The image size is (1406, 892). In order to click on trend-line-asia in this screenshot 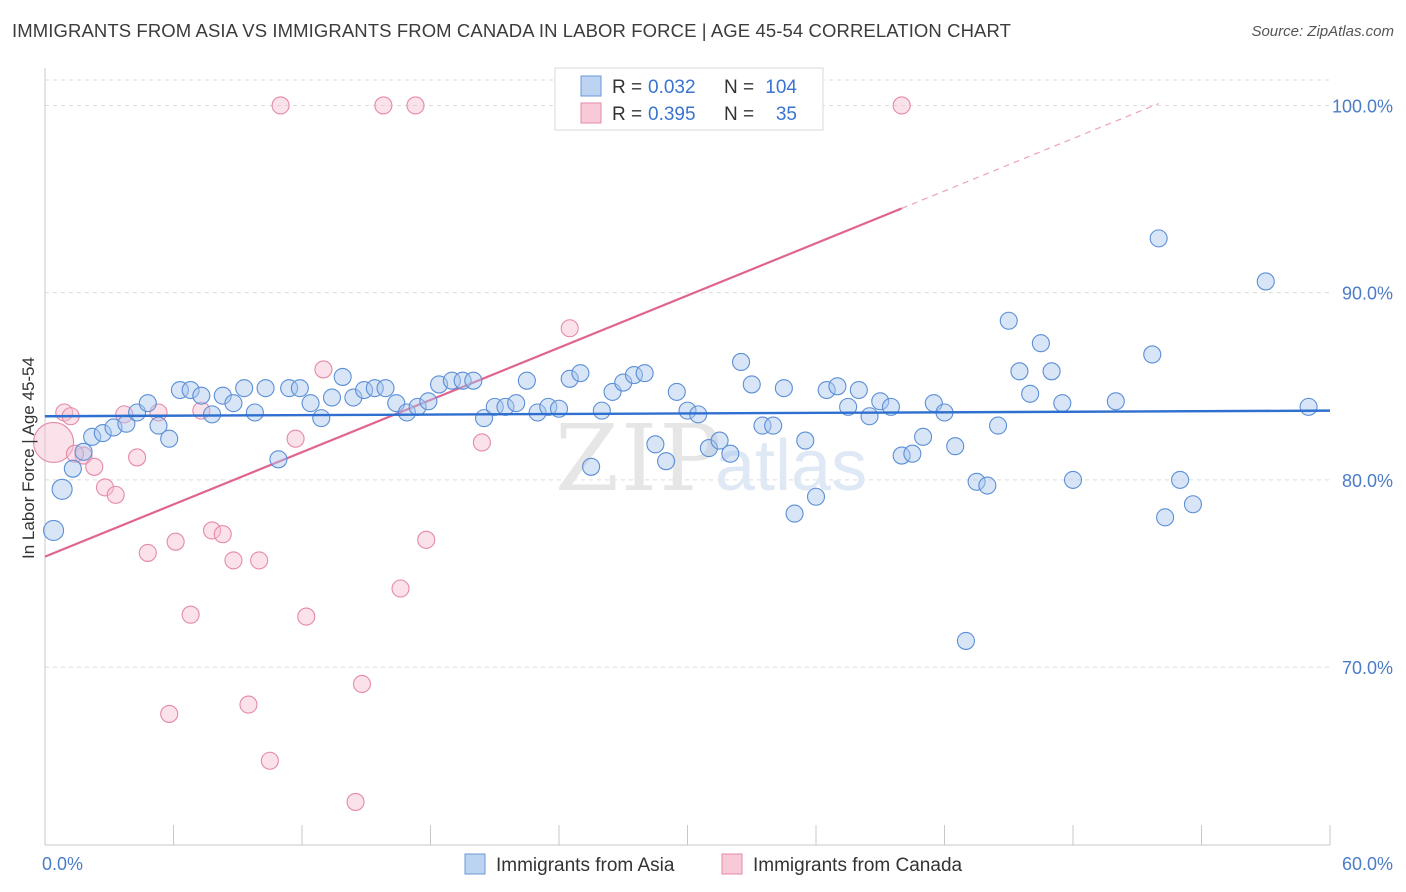, I will do `click(687, 413)`.